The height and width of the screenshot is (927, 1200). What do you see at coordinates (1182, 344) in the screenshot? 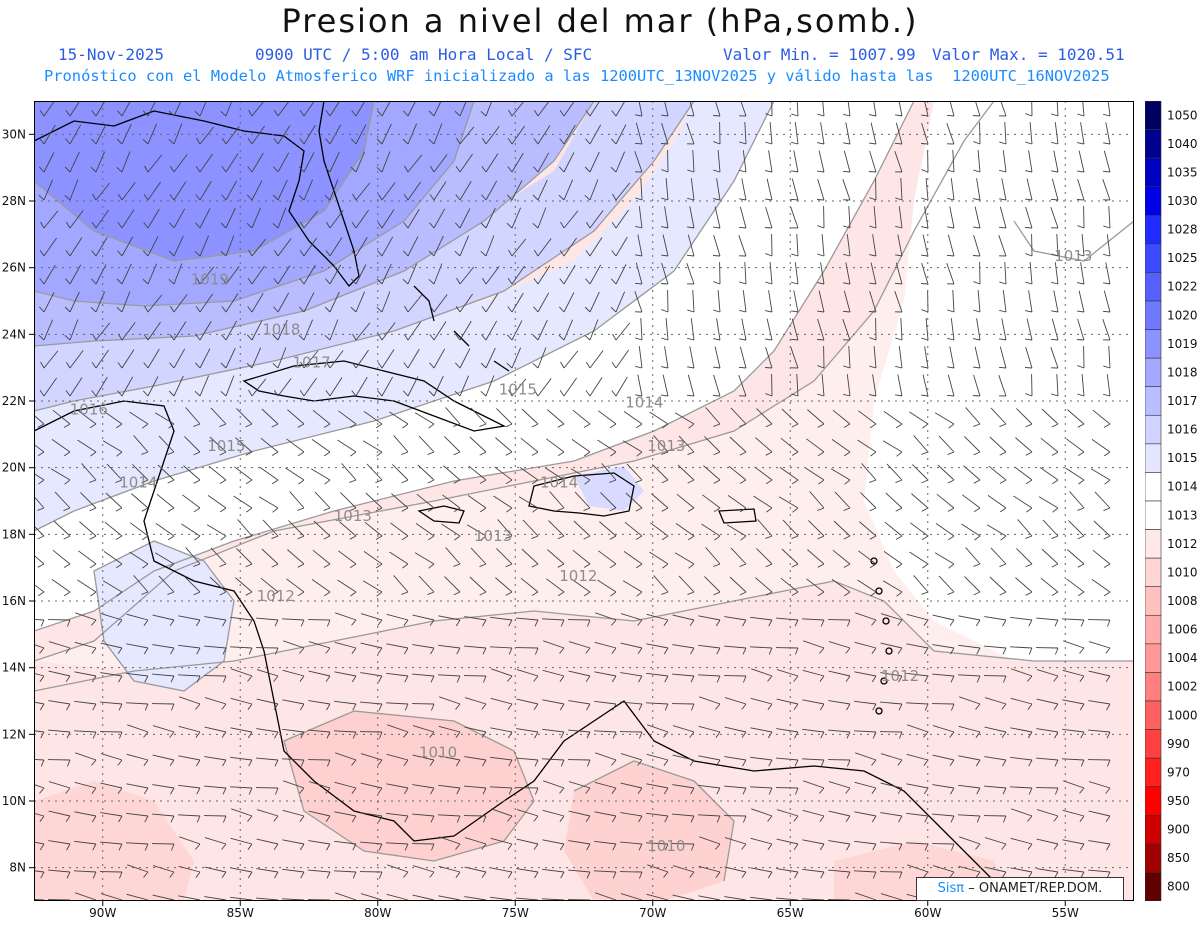
I see `legend-level-label: 1019` at bounding box center [1182, 344].